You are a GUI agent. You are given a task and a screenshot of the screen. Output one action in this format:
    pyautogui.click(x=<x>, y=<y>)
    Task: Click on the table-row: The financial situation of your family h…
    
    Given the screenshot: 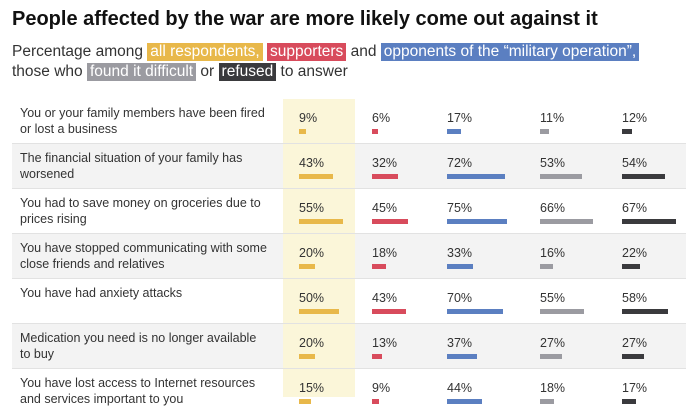 What is the action you would take?
    pyautogui.click(x=349, y=166)
    